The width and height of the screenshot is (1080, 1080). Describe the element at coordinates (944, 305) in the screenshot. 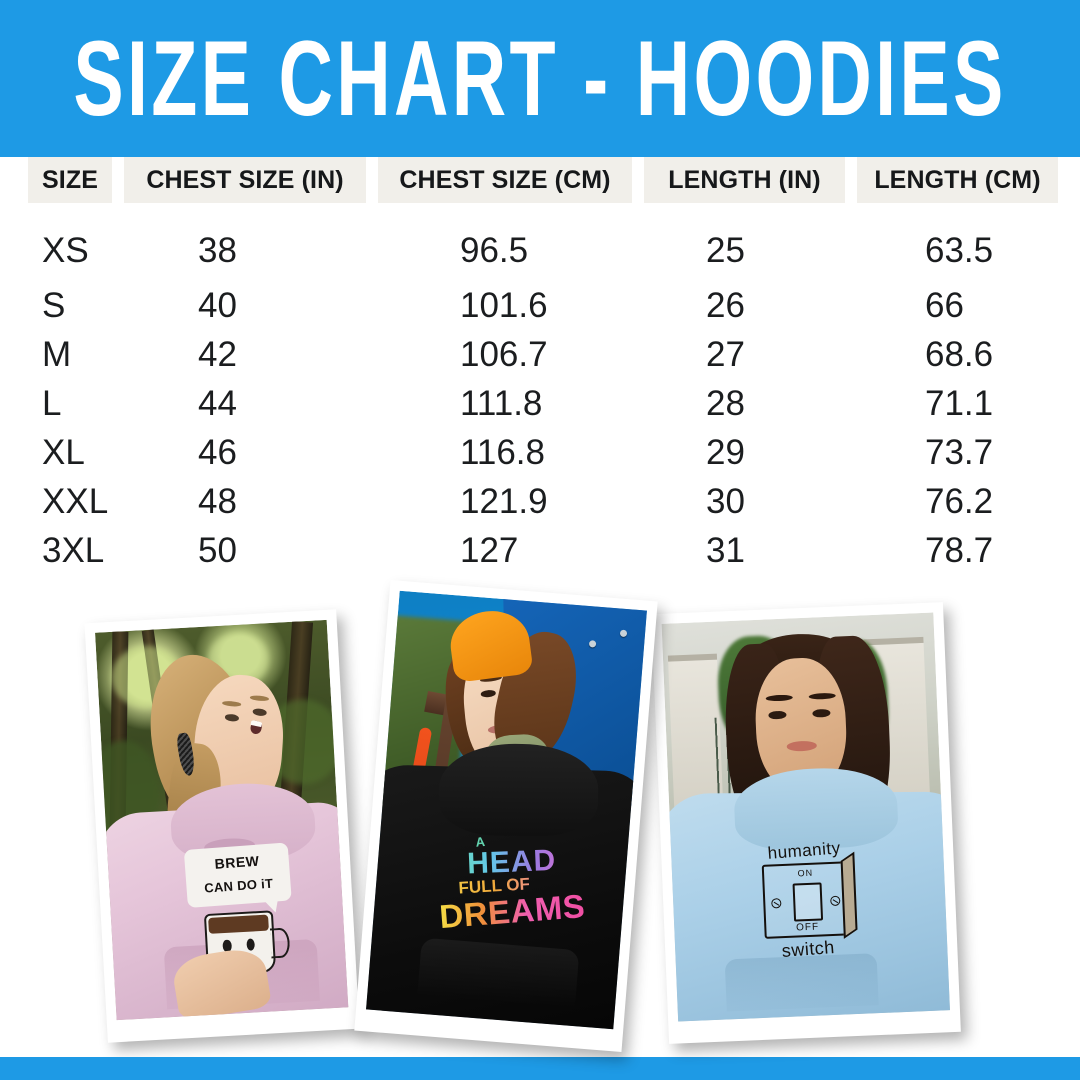

I see `cell-length-cm: 66` at that location.